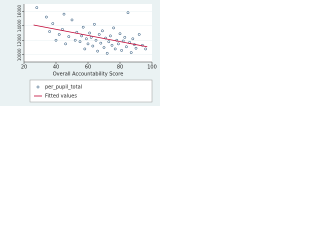  Describe the element at coordinates (19, 25) in the screenshot. I see `y-tick-label: 14000` at that location.